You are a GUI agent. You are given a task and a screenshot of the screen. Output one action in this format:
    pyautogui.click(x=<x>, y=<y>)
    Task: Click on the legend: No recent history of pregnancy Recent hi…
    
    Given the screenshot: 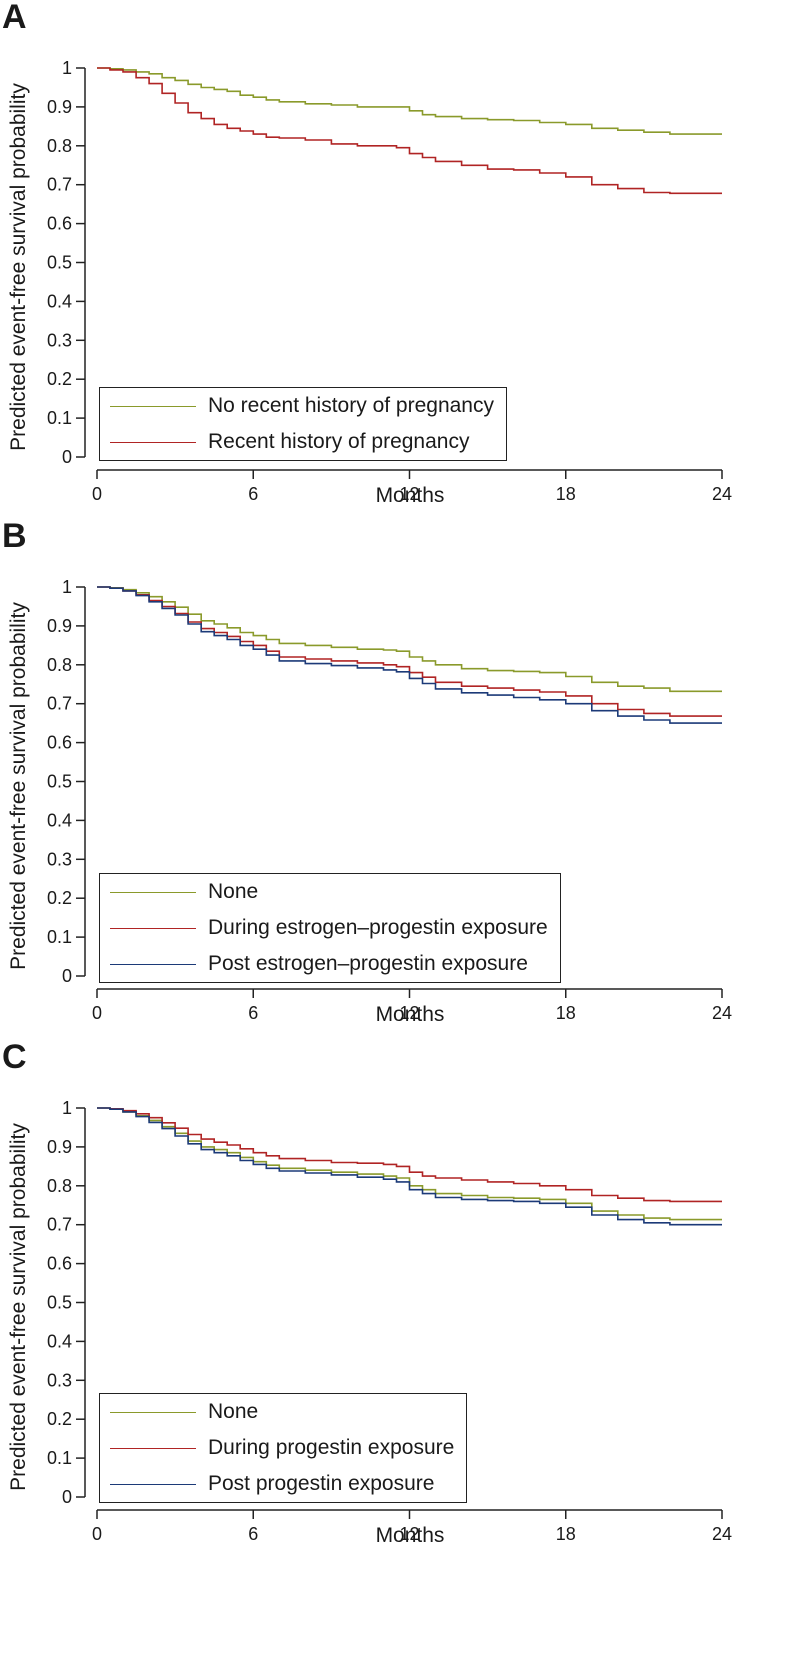 What is the action you would take?
    pyautogui.click(x=303, y=424)
    